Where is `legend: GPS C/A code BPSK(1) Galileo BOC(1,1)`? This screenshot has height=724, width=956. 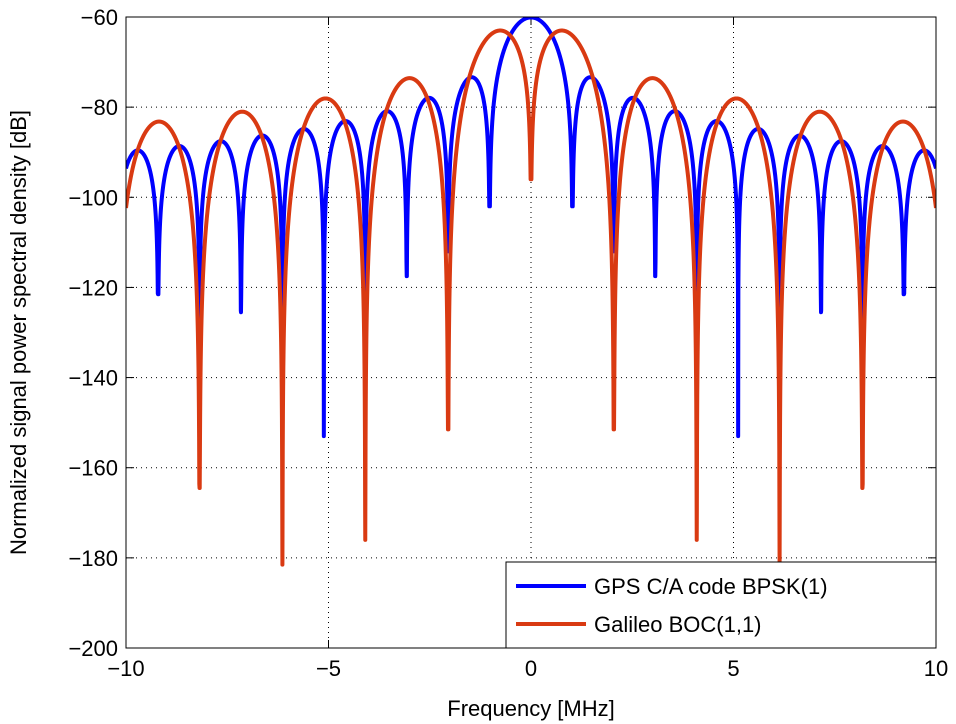 legend: GPS C/A code BPSK(1) Galileo BOC(1,1) is located at coordinates (721, 605).